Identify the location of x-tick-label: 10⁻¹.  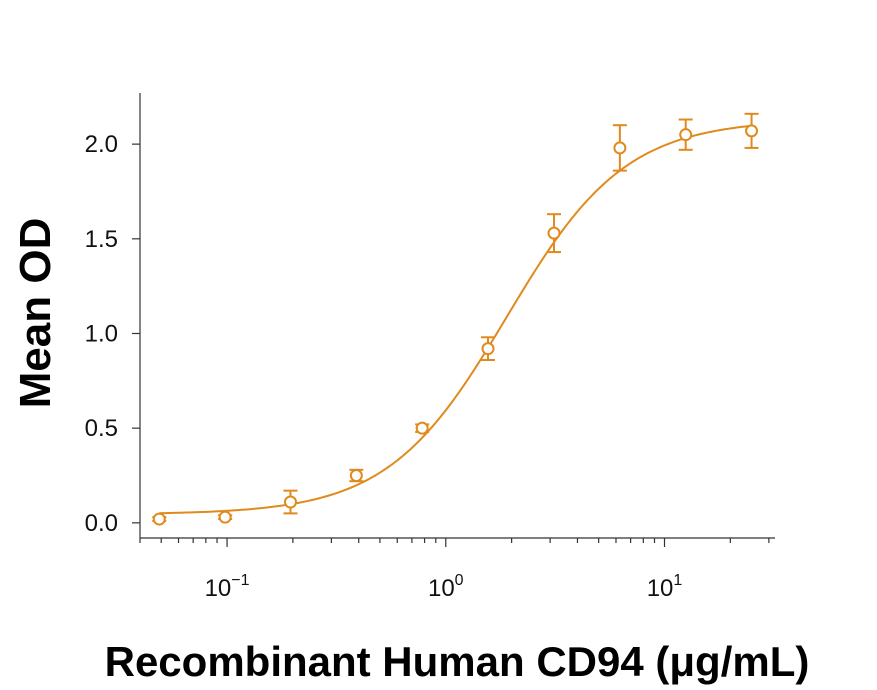
(227, 587).